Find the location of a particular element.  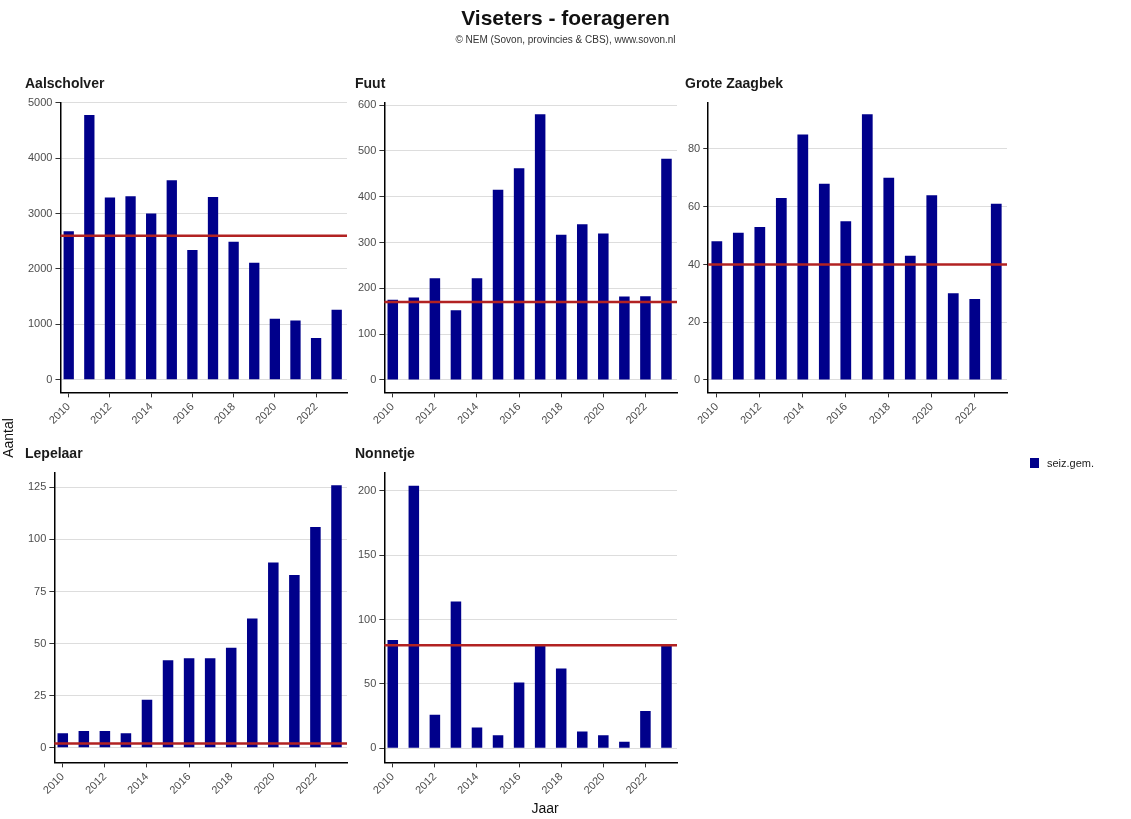

y-tick-label: 40 is located at coordinates (694, 263).